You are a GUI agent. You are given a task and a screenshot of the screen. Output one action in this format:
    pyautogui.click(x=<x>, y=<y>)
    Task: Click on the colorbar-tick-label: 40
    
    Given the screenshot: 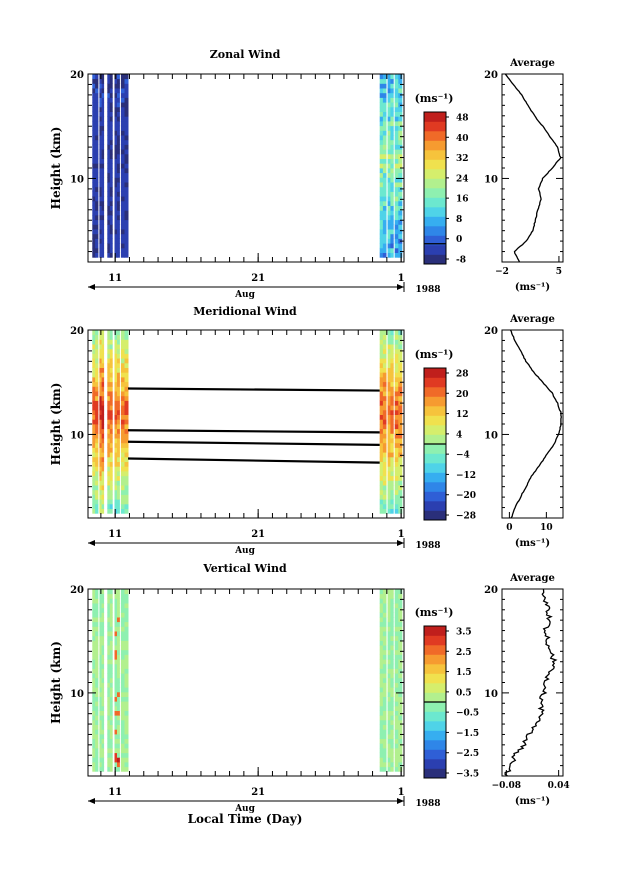 What is the action you would take?
    pyautogui.click(x=462, y=139)
    